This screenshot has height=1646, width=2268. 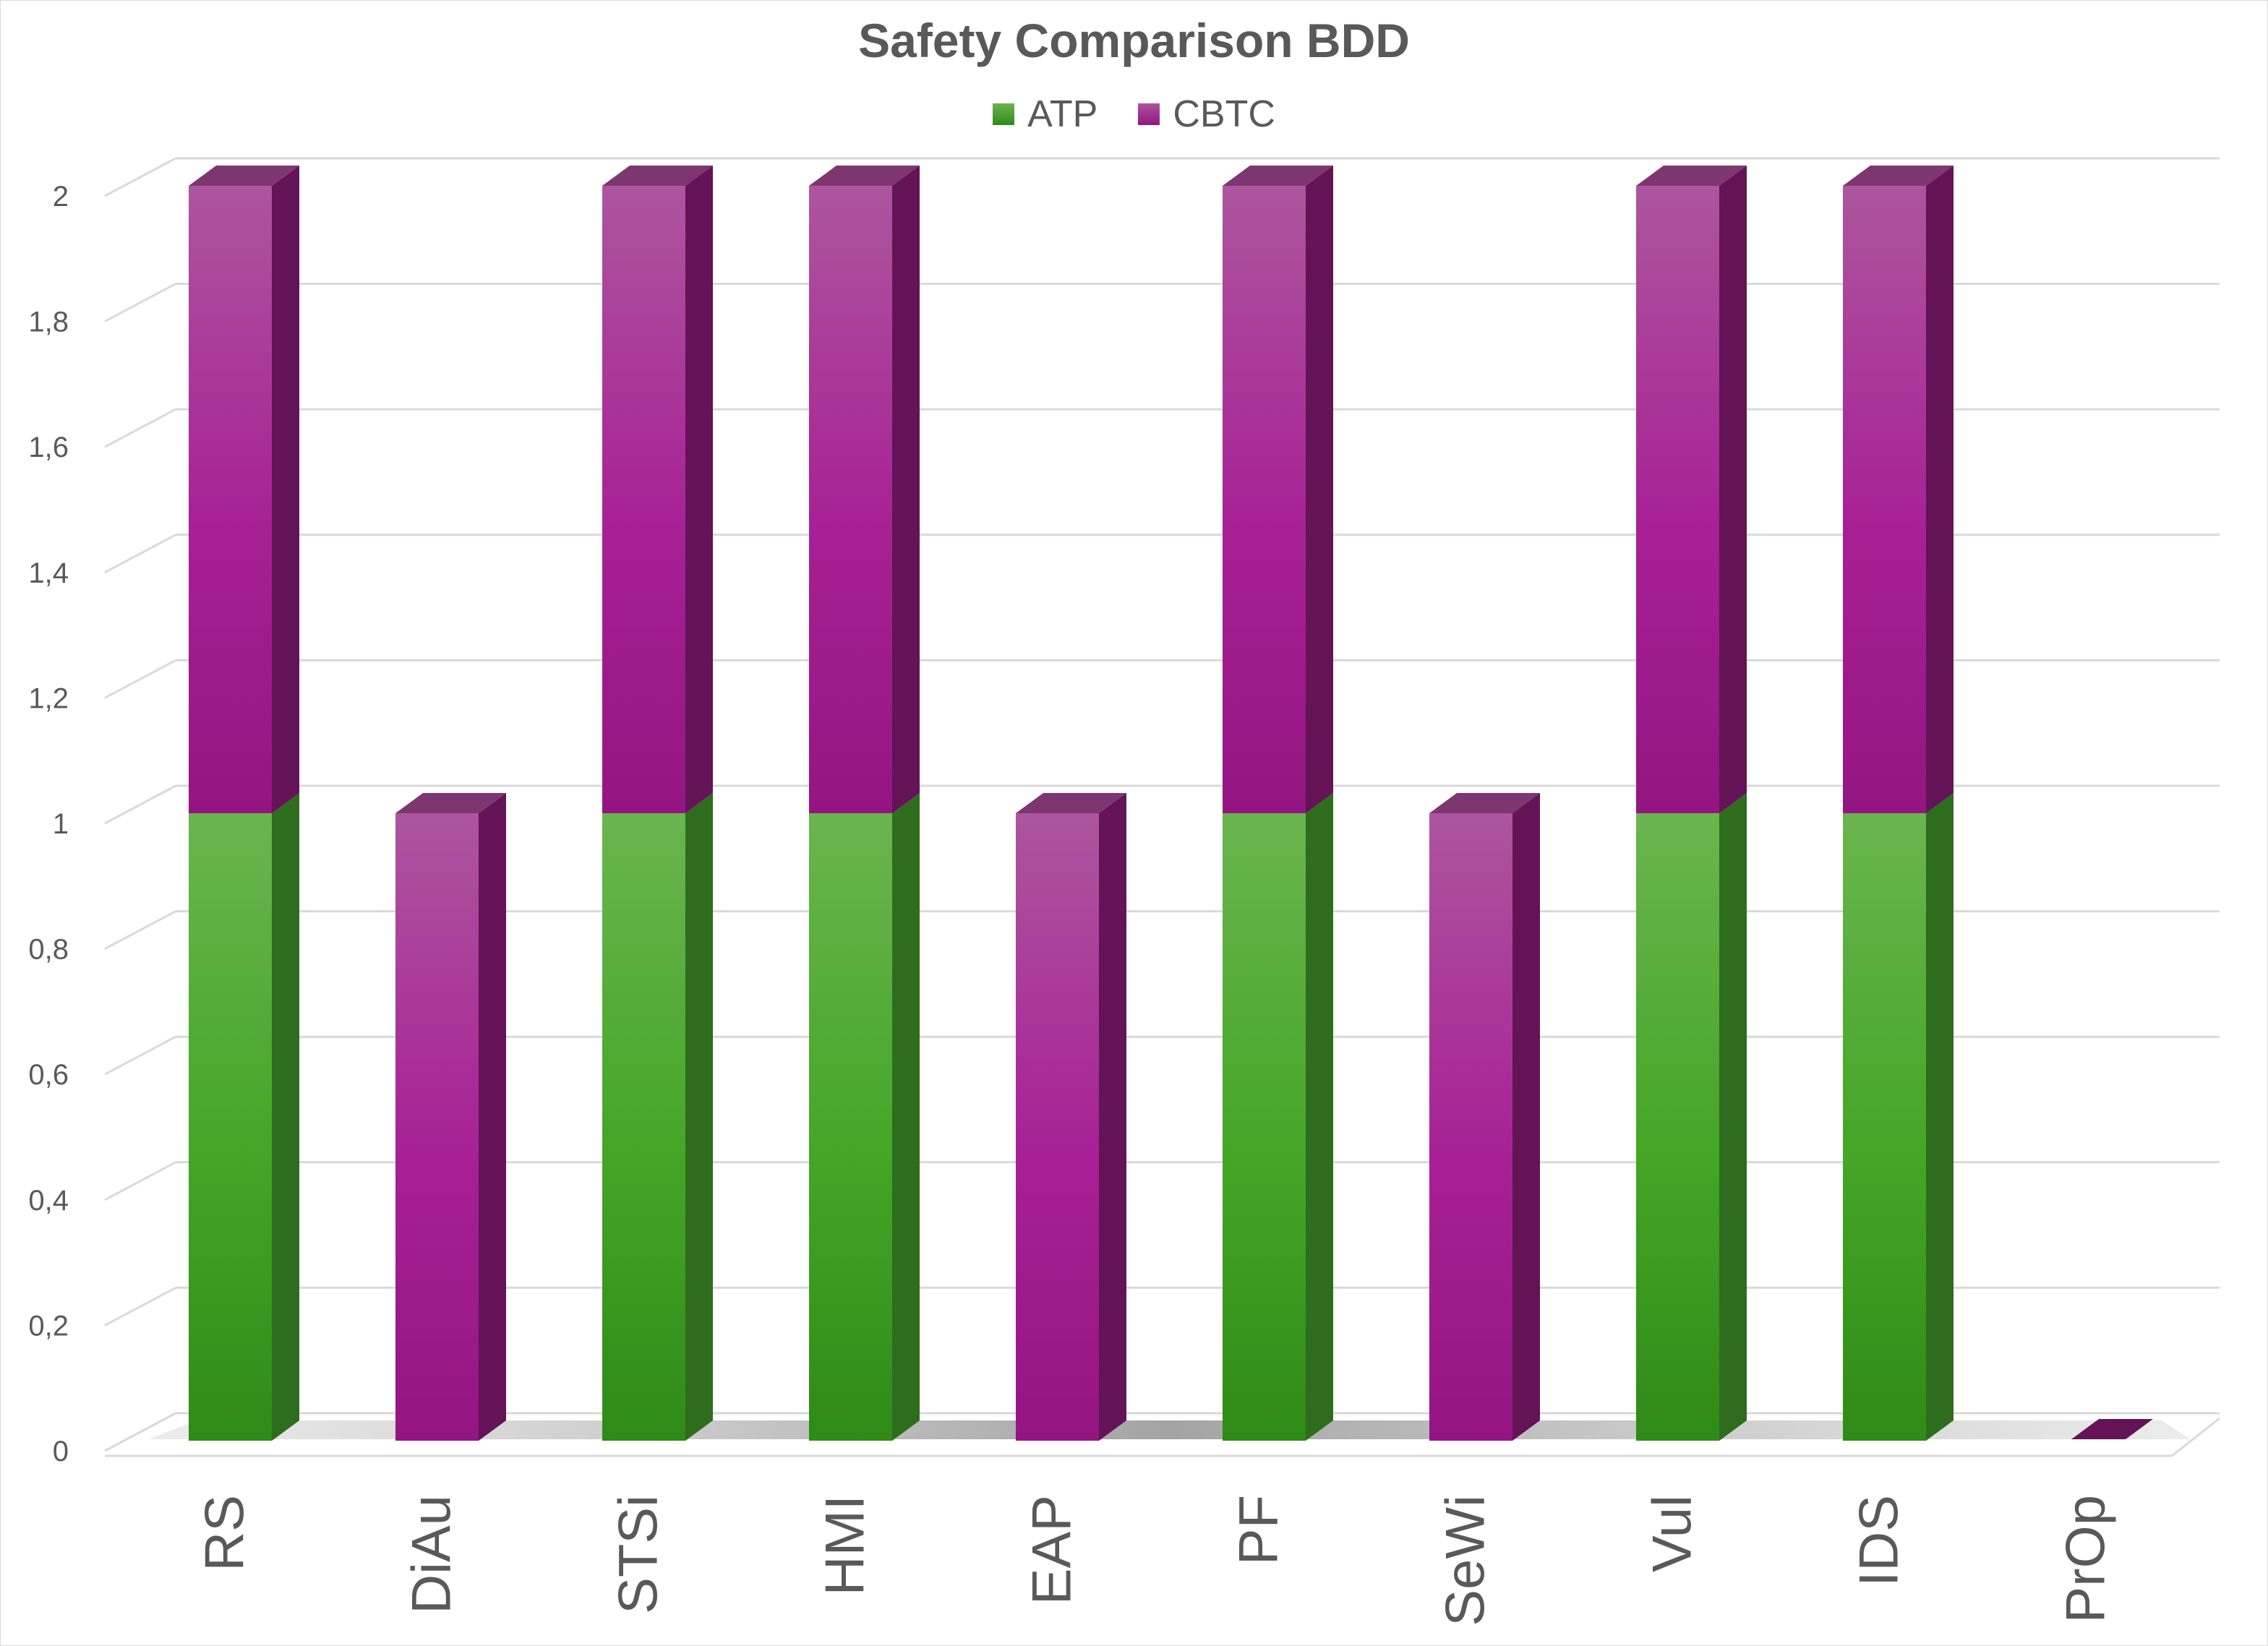 What do you see at coordinates (48, 322) in the screenshot?
I see `y-tick-label: 1,8` at bounding box center [48, 322].